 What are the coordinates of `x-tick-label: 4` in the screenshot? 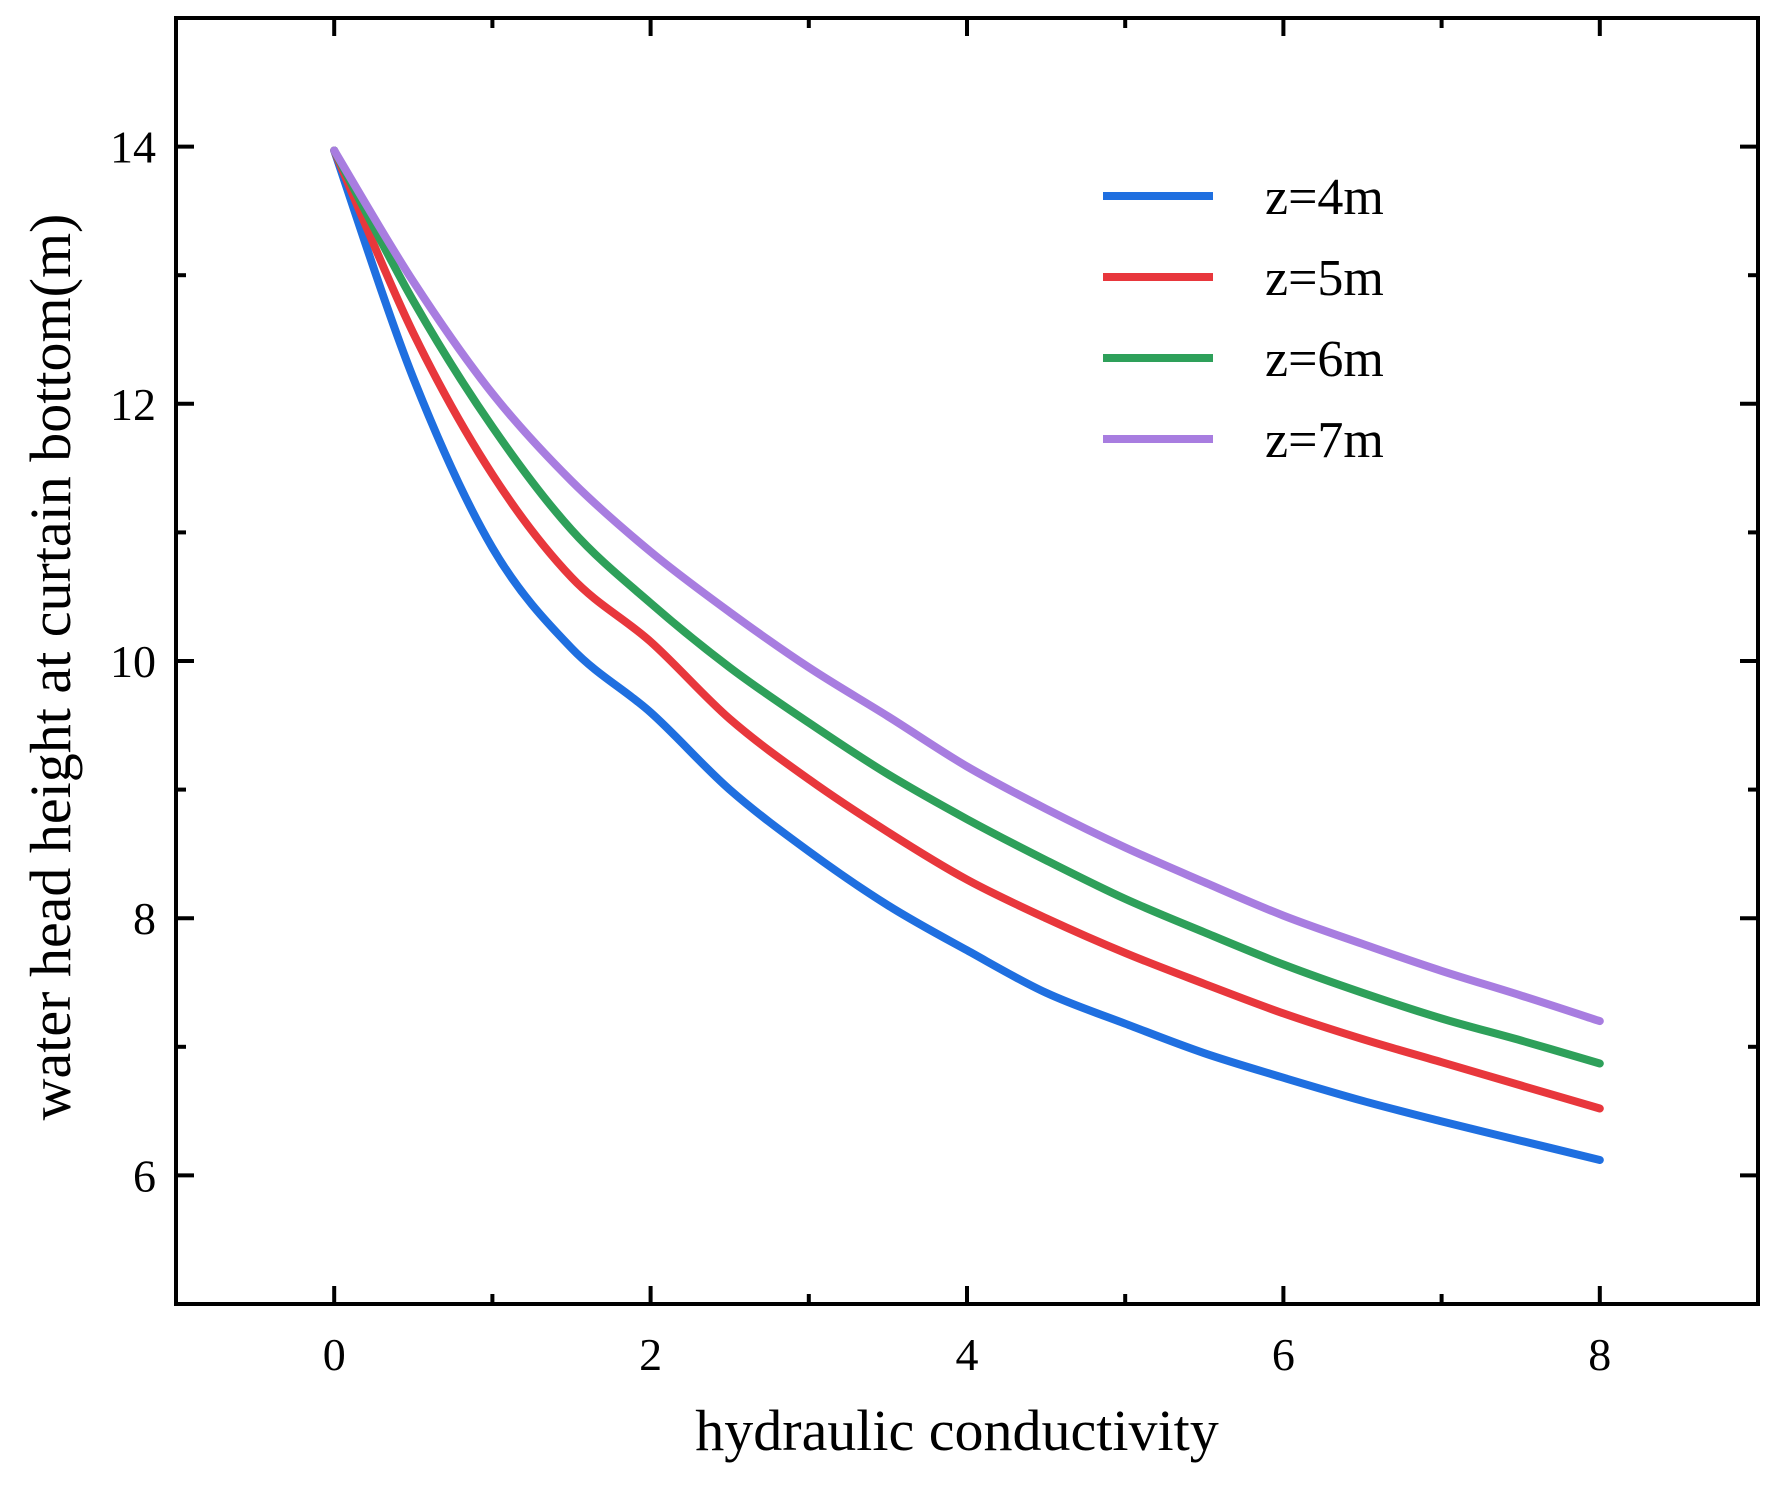 It's located at (967, 1354).